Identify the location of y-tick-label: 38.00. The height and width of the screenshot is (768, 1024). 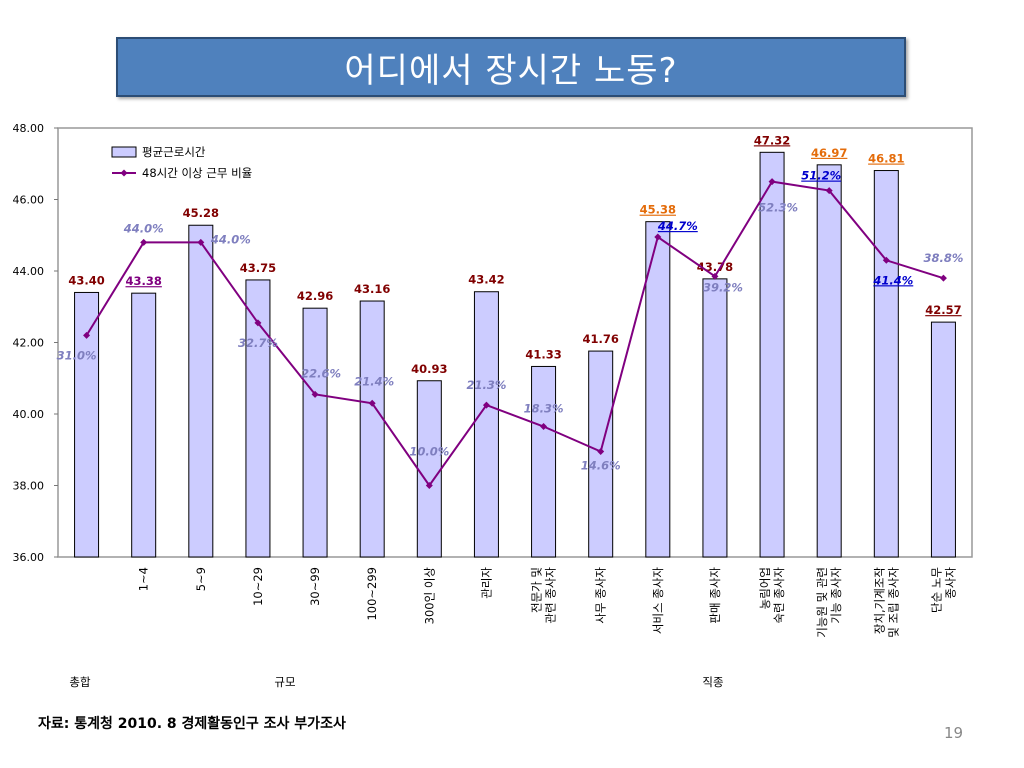
(29, 486).